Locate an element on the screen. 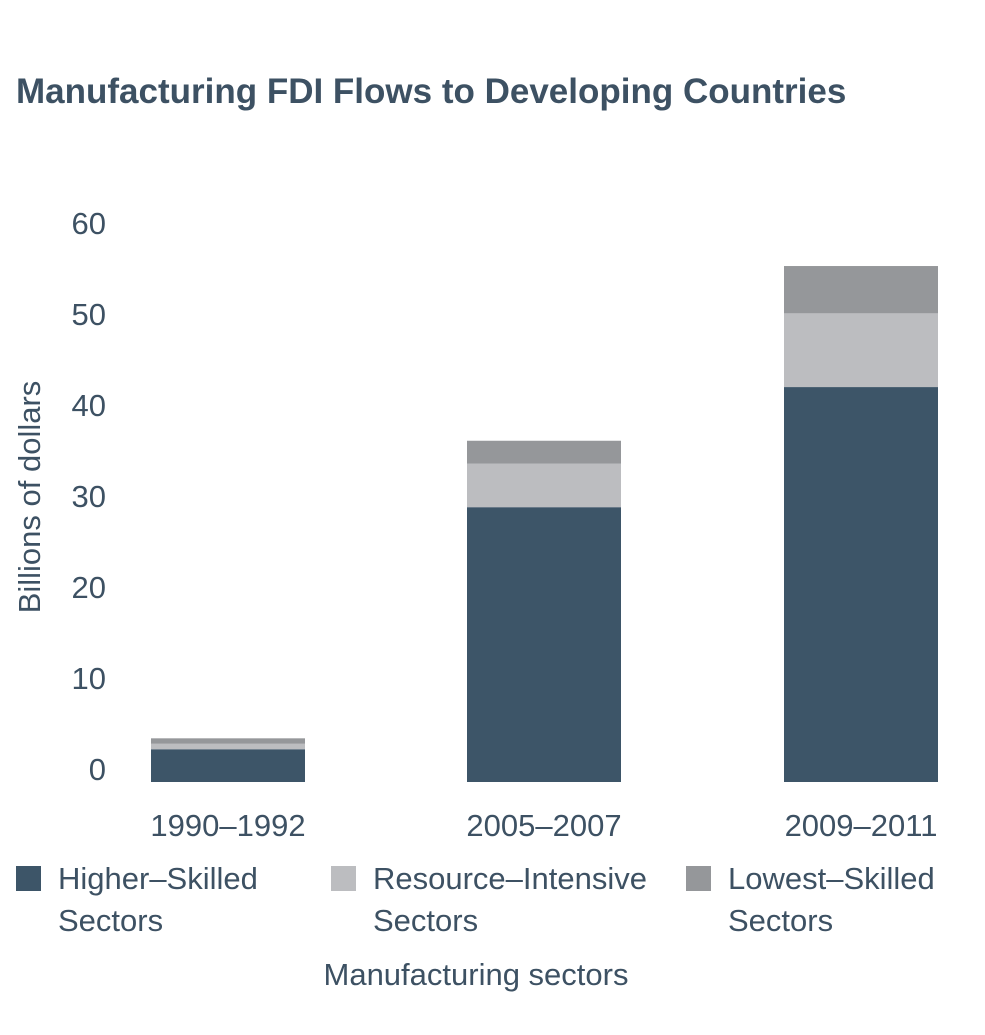 This screenshot has width=985, height=1035. legend-label-resource-intensive-line2: Sectors is located at coordinates (426, 920).